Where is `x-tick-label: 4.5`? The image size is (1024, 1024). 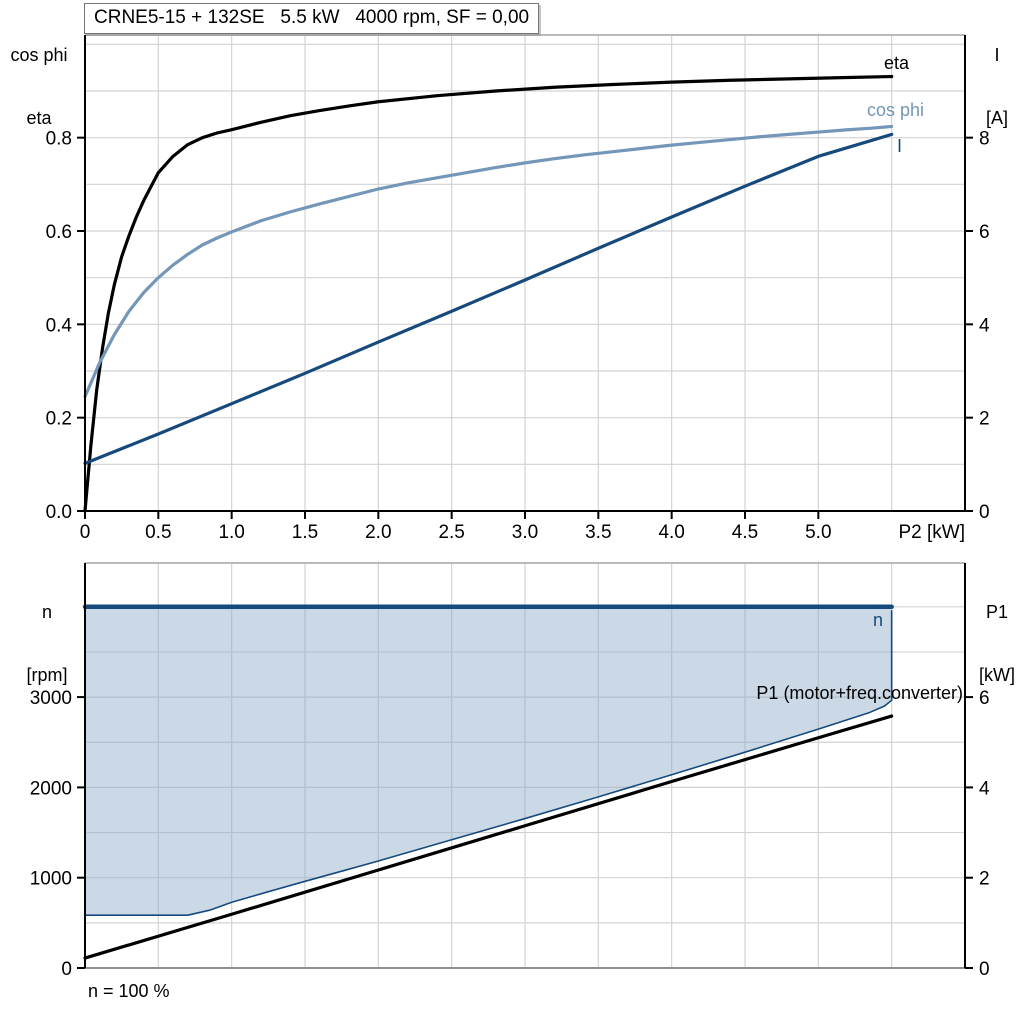
x-tick-label: 4.5 is located at coordinates (745, 532).